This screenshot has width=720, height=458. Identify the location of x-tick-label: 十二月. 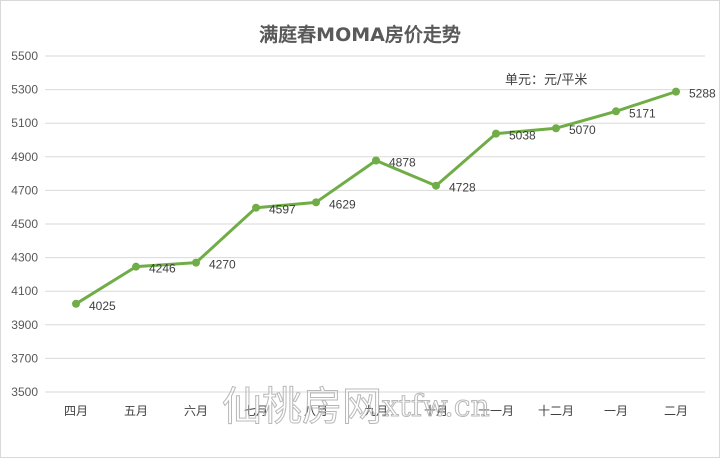
(556, 411).